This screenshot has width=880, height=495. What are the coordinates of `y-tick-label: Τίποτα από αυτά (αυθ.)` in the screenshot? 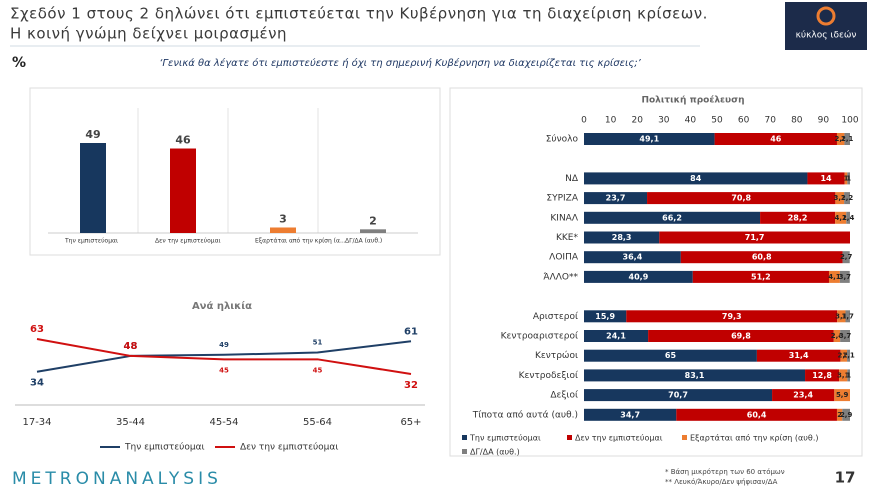 It's located at (525, 414).